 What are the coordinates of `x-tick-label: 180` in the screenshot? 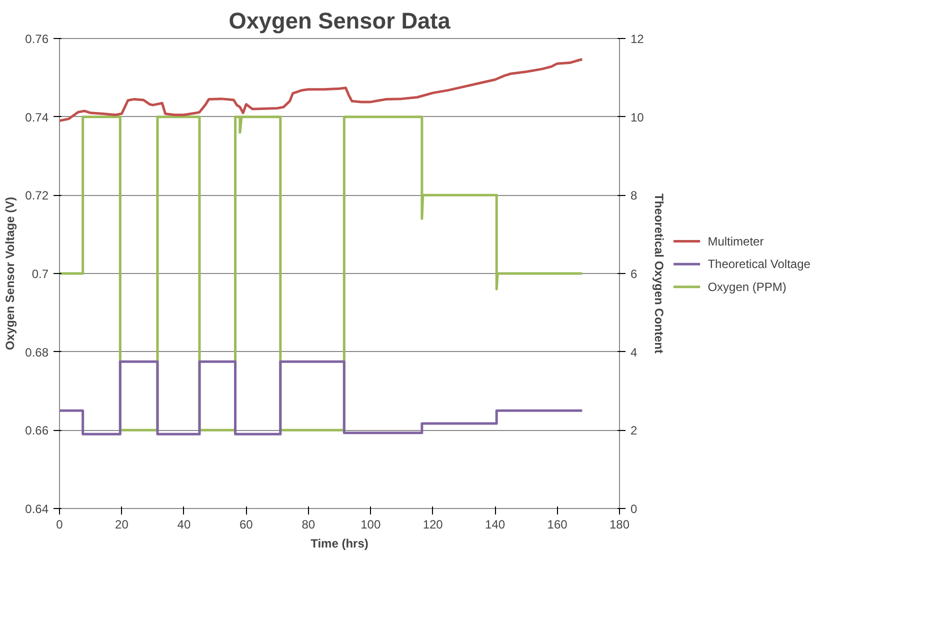 It's located at (619, 525).